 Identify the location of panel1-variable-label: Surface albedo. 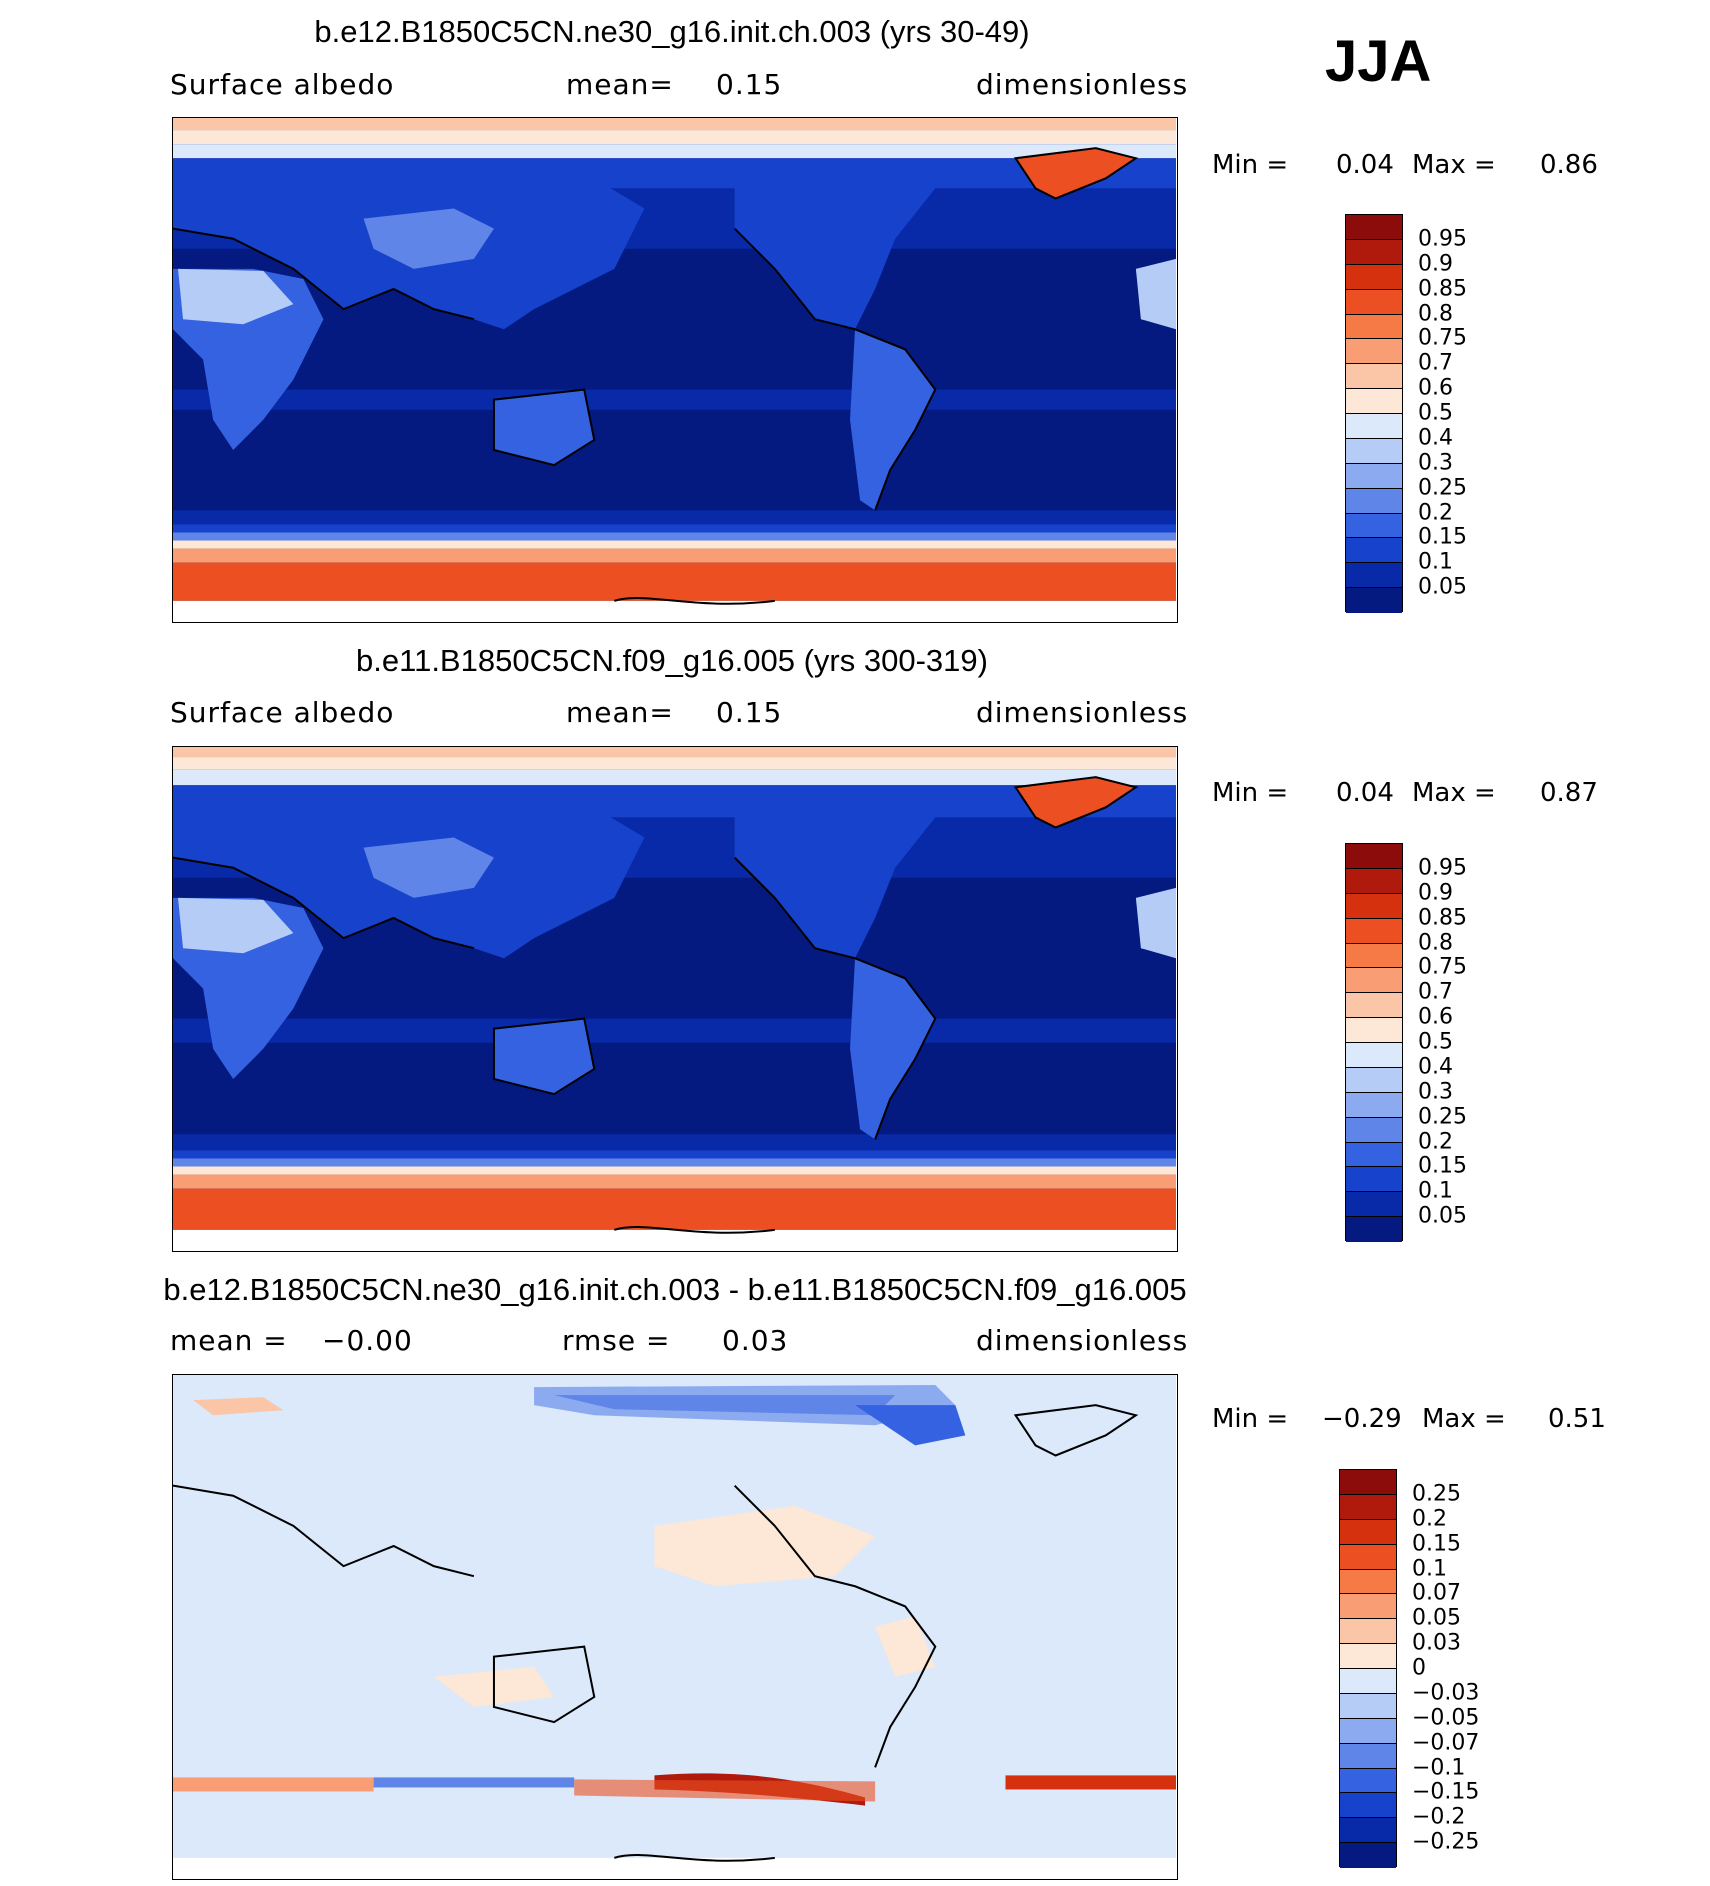
(282, 84).